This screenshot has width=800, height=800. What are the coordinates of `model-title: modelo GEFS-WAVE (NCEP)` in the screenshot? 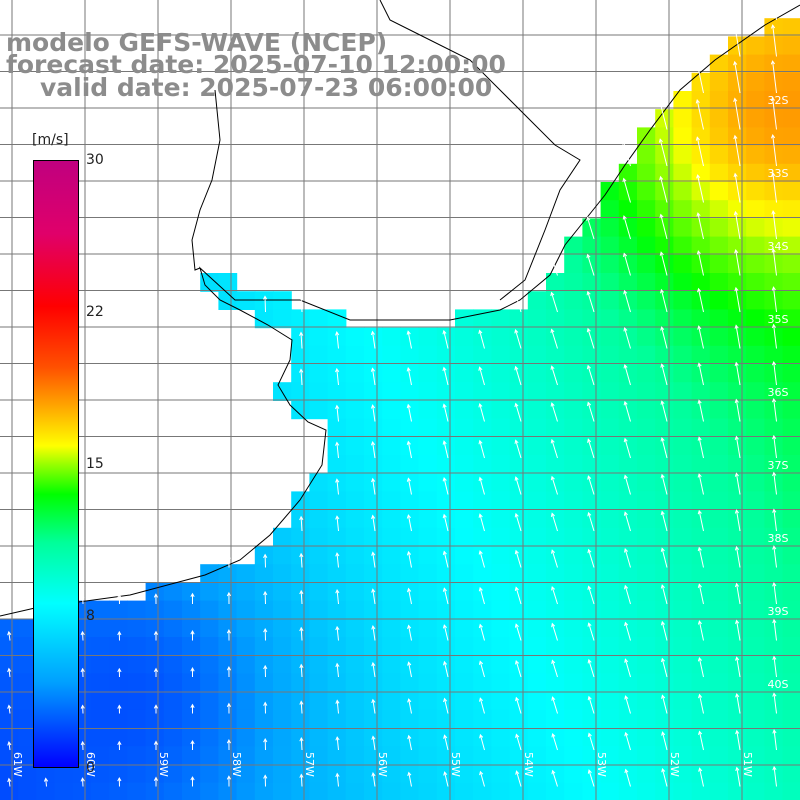 It's located at (197, 42).